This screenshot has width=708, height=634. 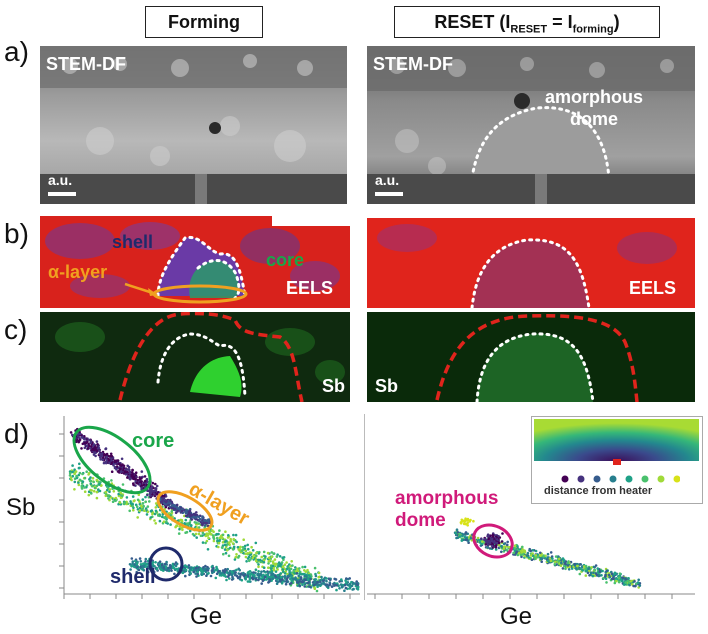 I want to click on amorphous-dome-line2: dome, so click(x=594, y=119).